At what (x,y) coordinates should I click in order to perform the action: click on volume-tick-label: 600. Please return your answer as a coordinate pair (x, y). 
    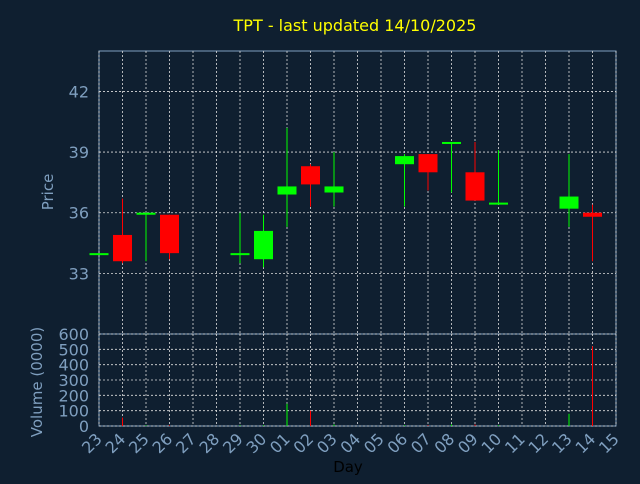
    Looking at the image, I should click on (73, 334).